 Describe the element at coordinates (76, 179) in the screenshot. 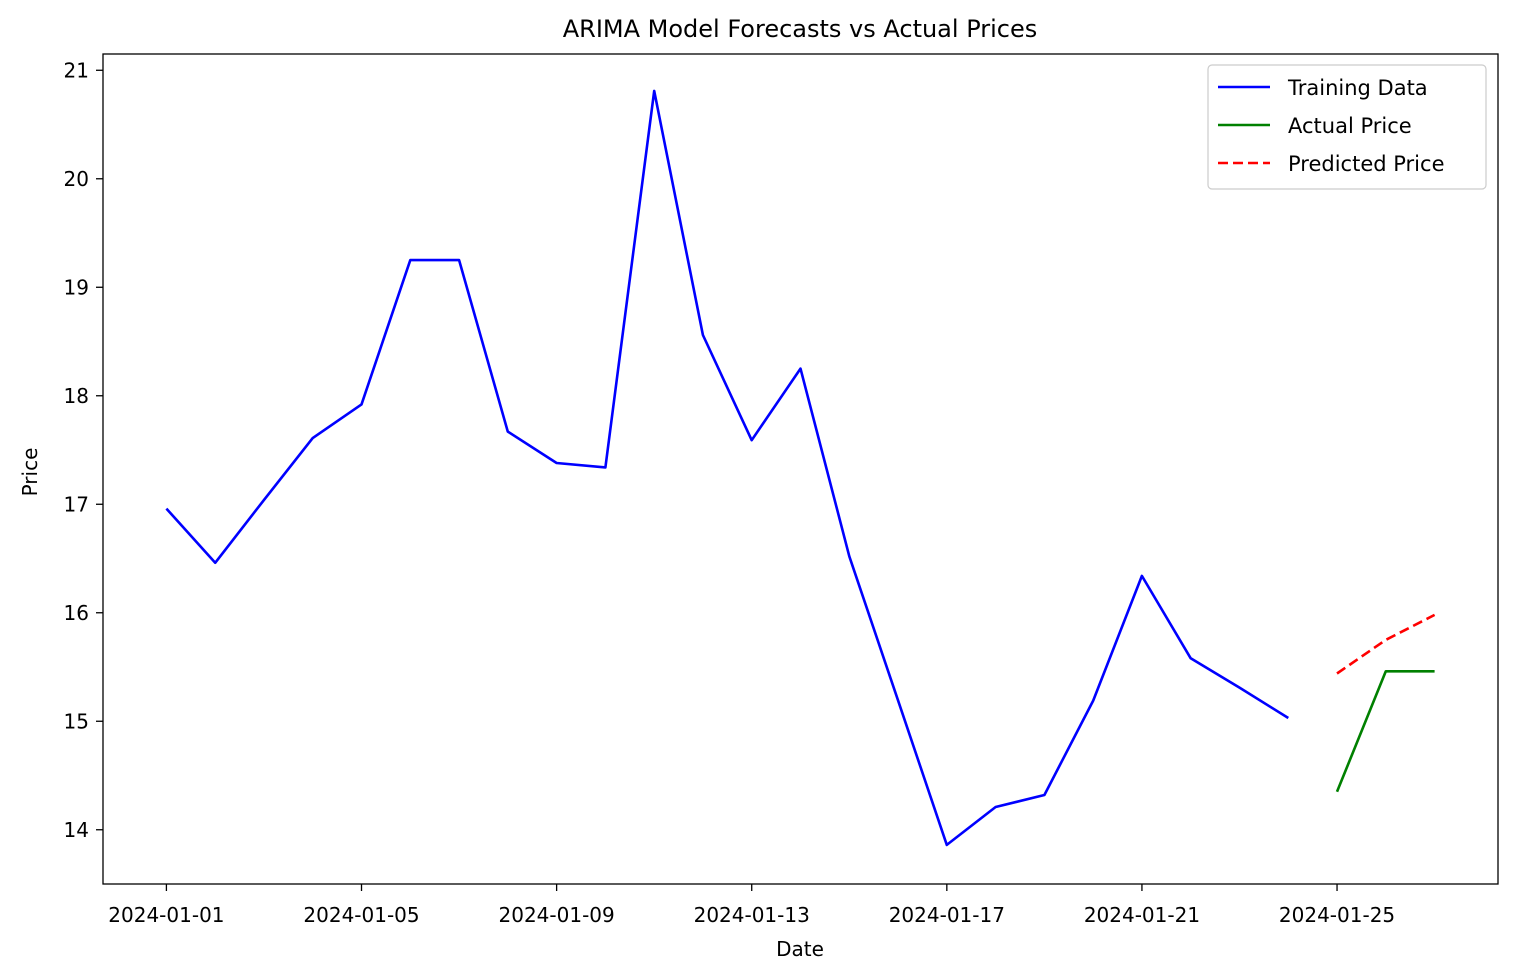

I see `y-tick-label: 20` at that location.